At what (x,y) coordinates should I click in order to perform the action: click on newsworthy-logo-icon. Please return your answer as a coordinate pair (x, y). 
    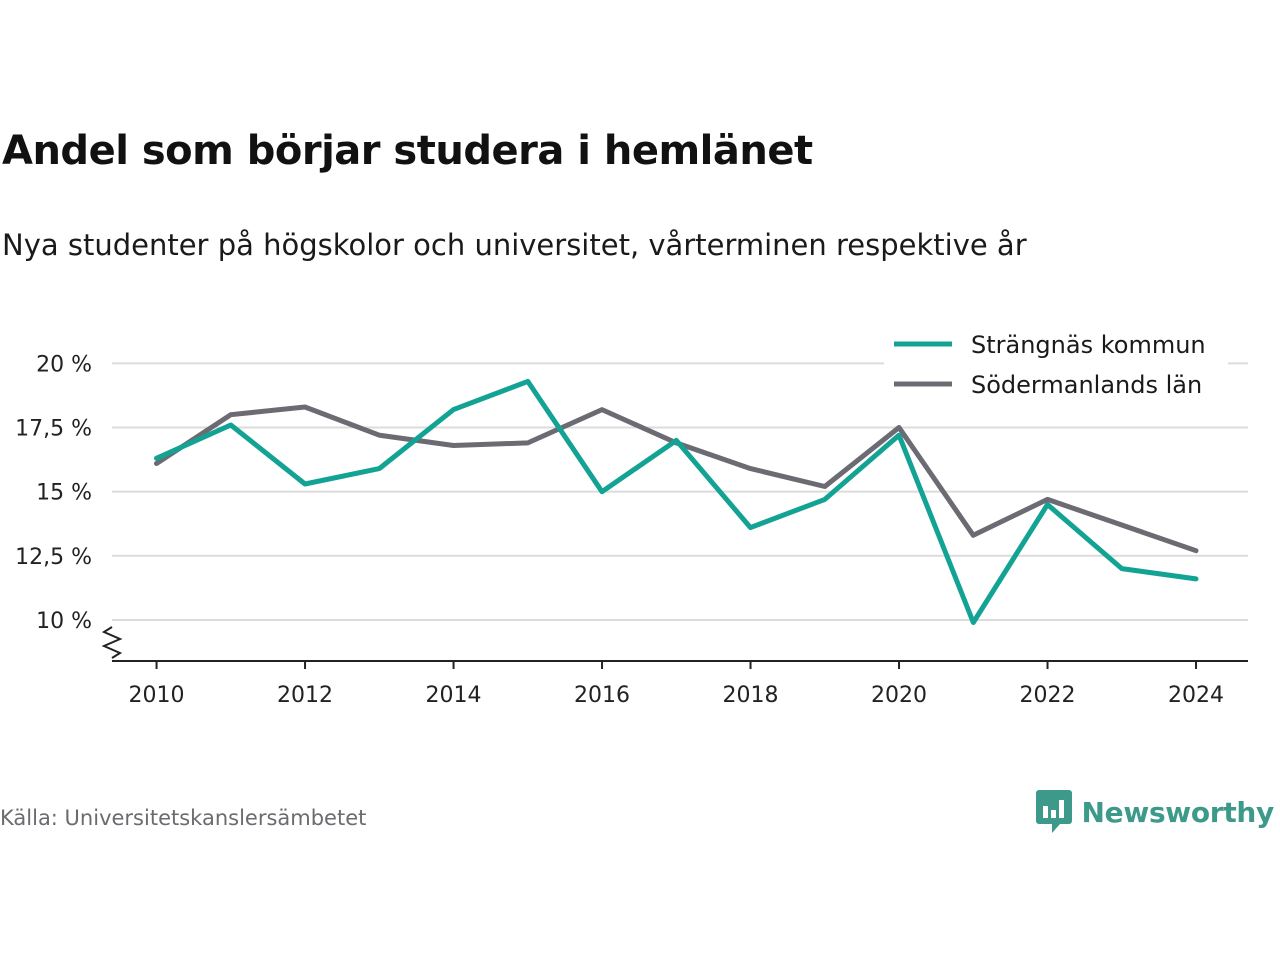
    Looking at the image, I should click on (1053, 811).